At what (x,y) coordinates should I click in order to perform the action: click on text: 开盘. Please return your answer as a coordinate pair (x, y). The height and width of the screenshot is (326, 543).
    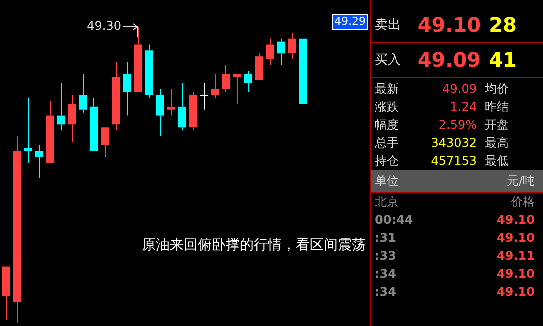
    Looking at the image, I should click on (497, 125).